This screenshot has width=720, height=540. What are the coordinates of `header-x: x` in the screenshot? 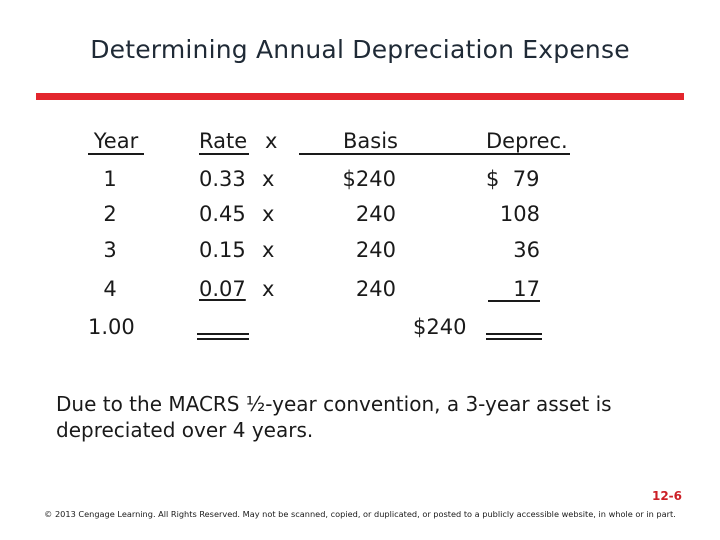 It's located at (271, 141).